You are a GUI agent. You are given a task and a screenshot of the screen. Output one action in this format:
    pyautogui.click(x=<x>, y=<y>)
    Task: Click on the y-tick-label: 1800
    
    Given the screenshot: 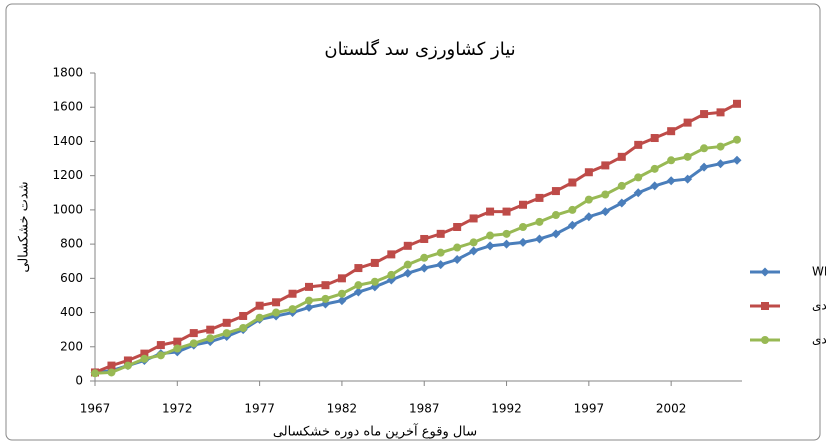 What is the action you would take?
    pyautogui.click(x=67, y=73)
    